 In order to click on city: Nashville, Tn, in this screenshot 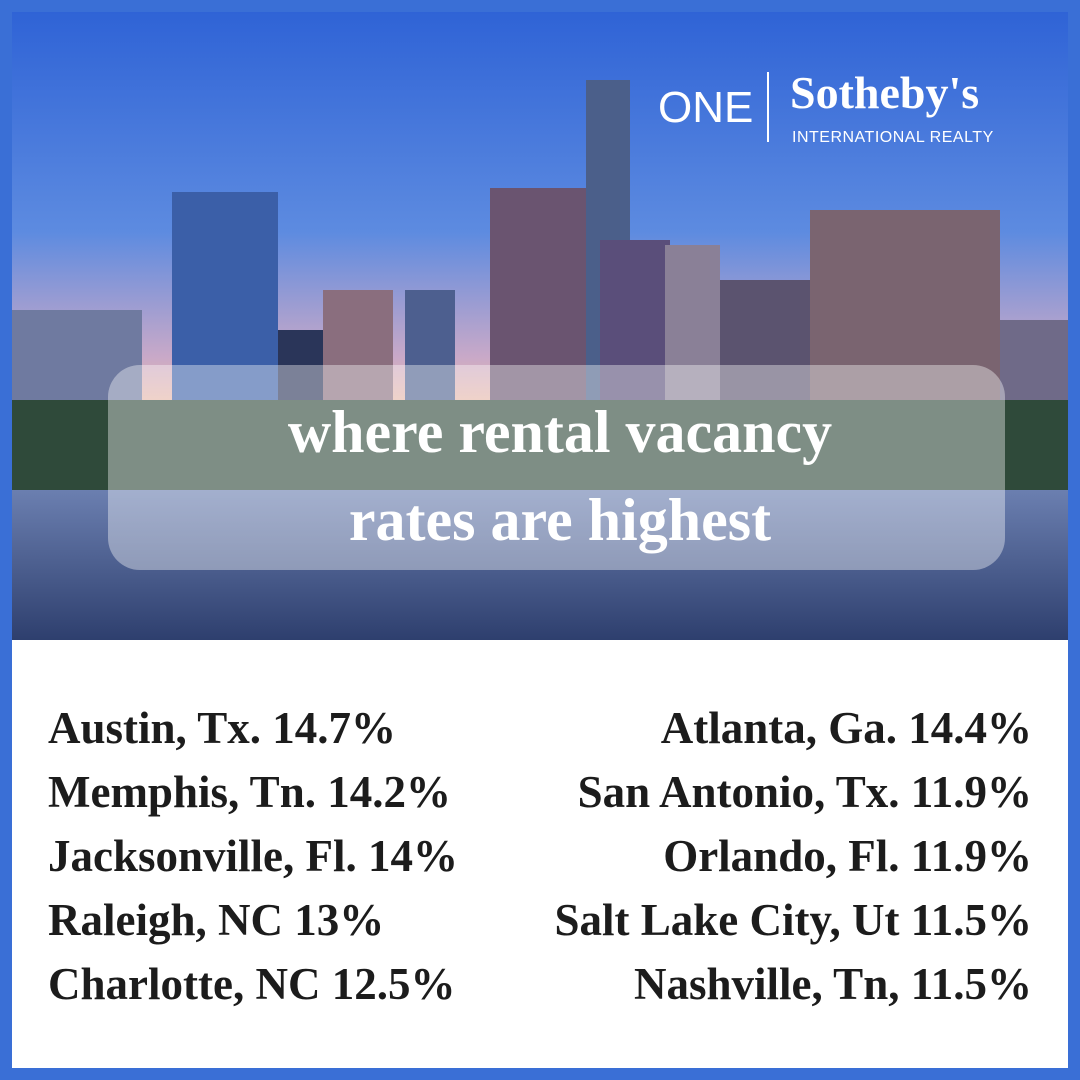, I will do `click(767, 984)`.